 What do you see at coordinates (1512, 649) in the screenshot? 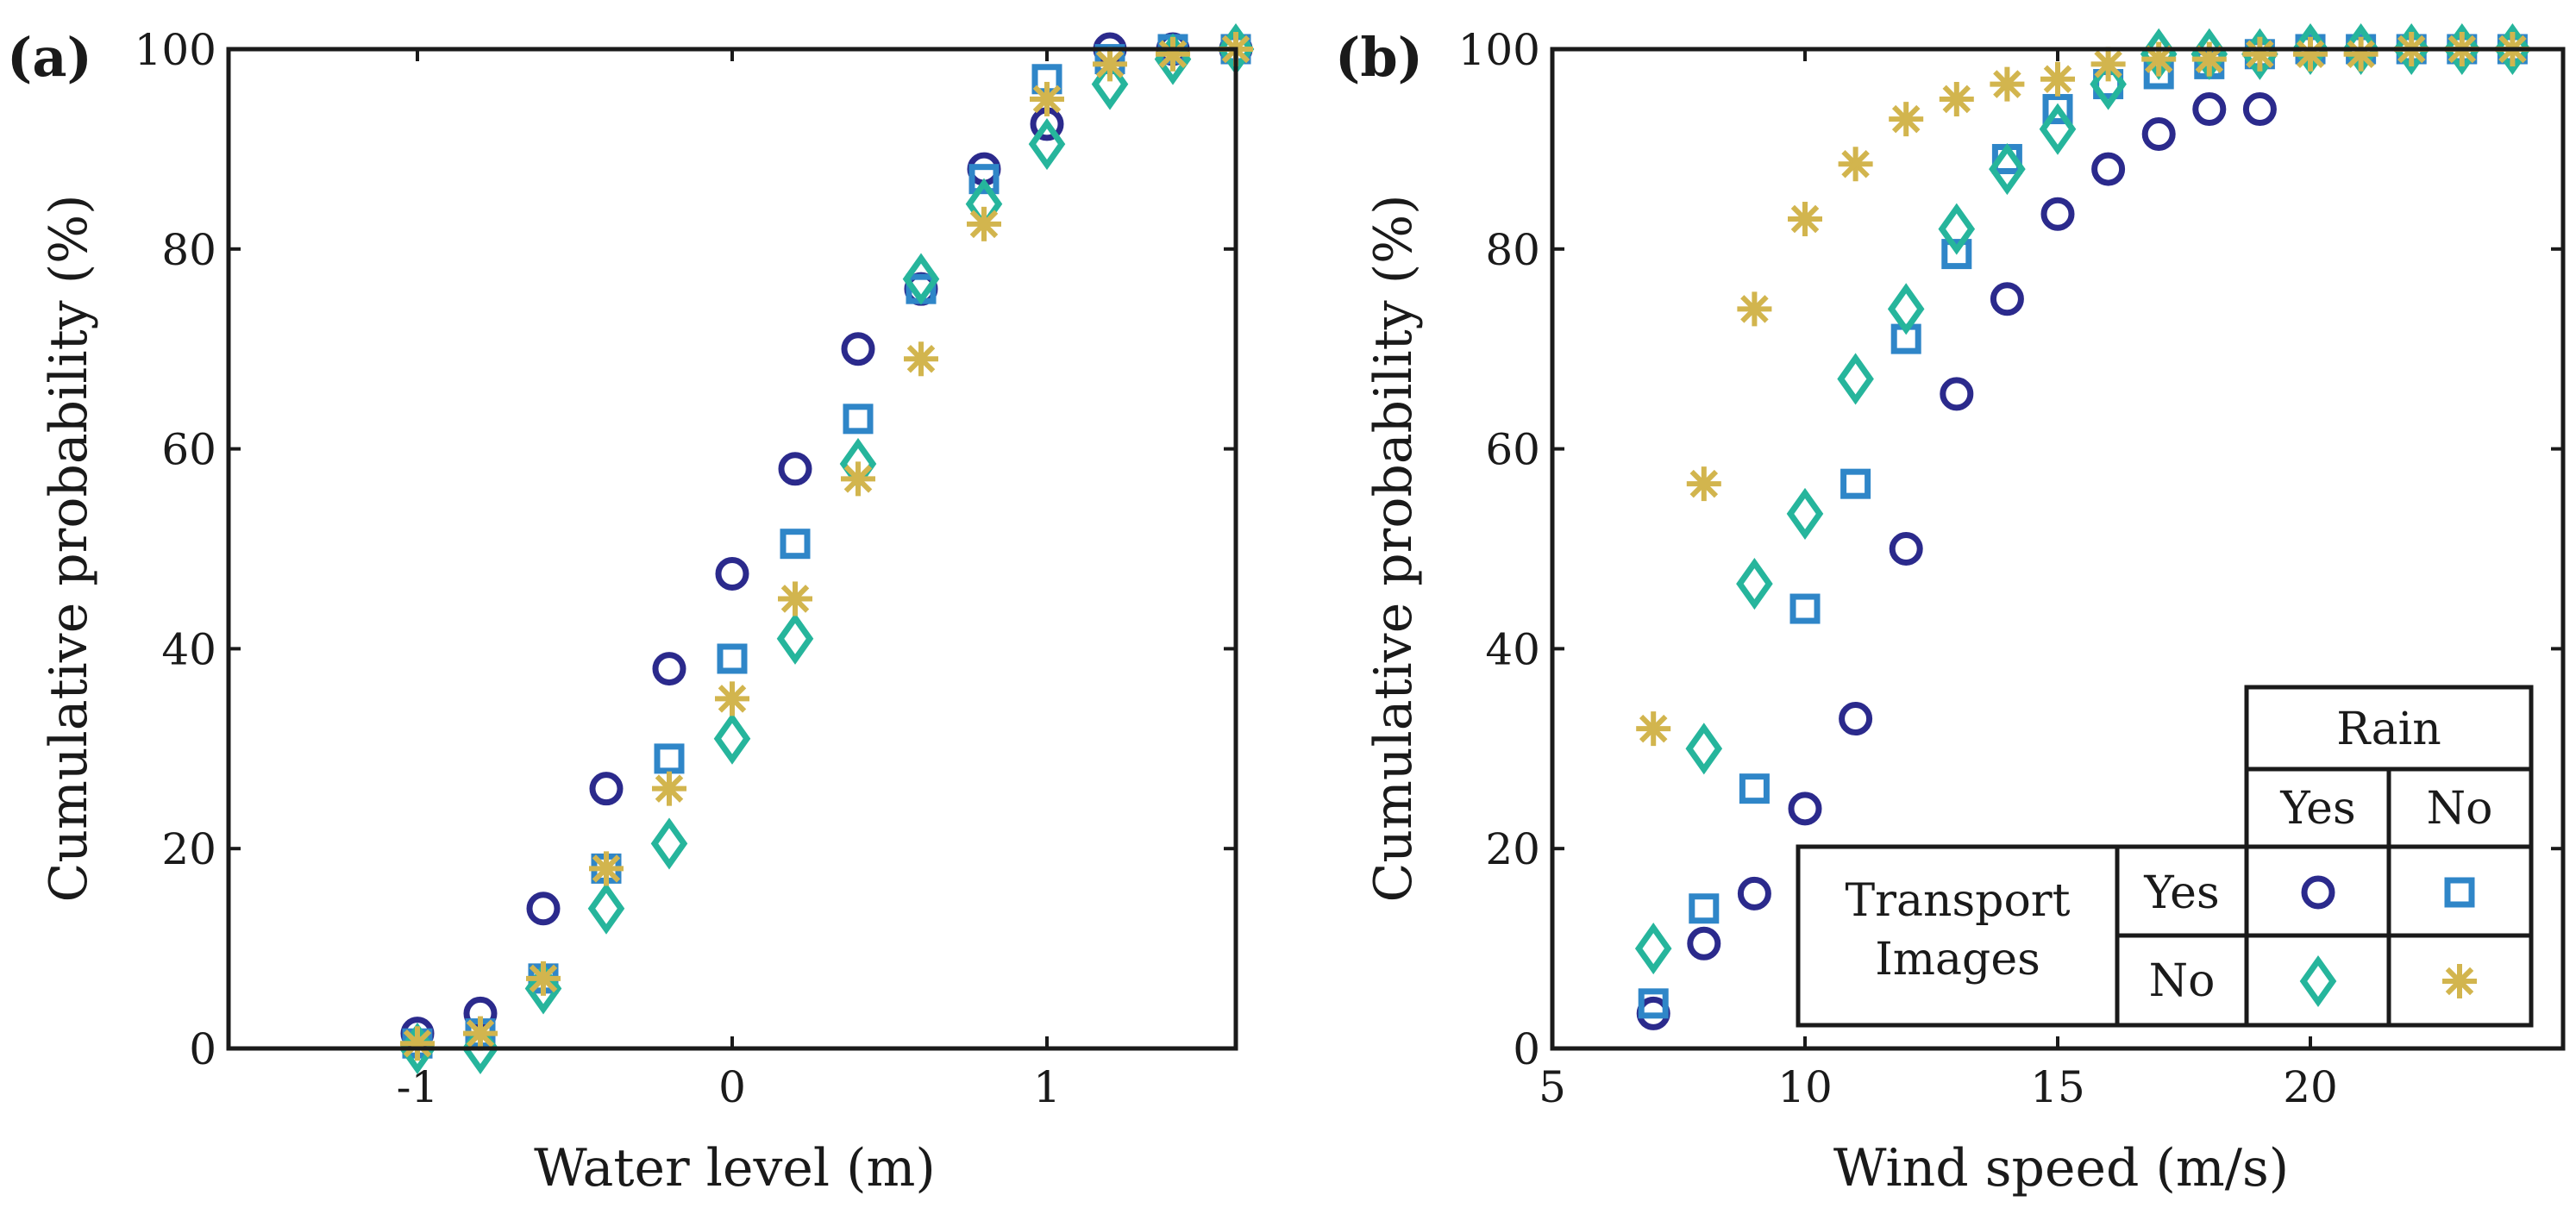
I see `panel-b-ytick-label: 40` at bounding box center [1512, 649].